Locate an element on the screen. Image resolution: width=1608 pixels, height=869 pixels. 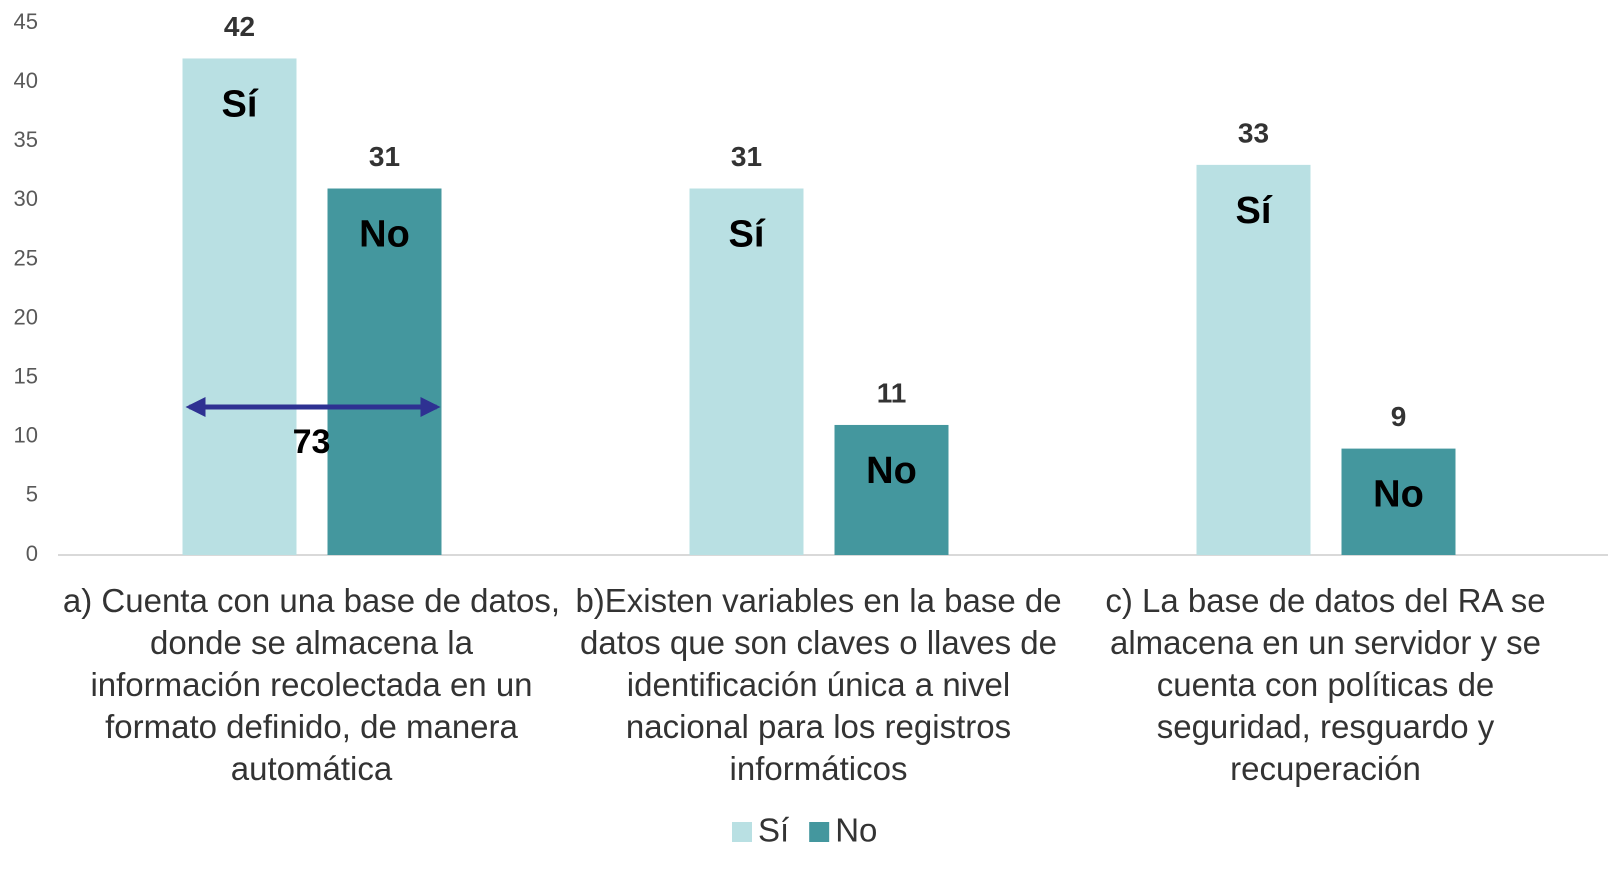
y-tick-label: 10 is located at coordinates (26, 435).